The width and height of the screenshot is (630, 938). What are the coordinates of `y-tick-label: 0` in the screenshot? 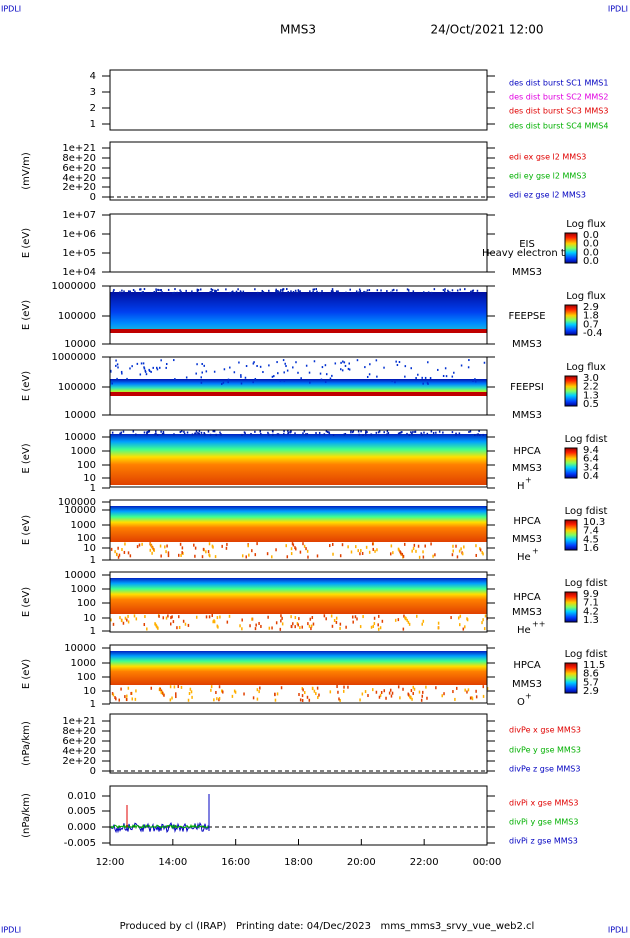 It's located at (93, 197).